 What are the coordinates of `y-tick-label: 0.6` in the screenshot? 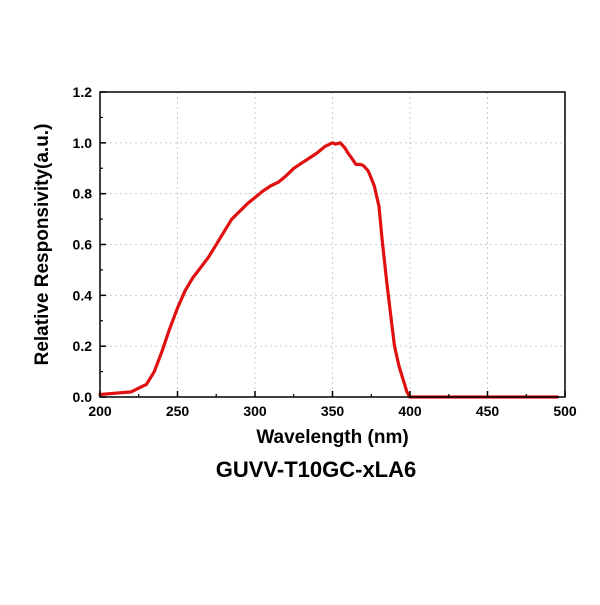 It's located at (83, 245).